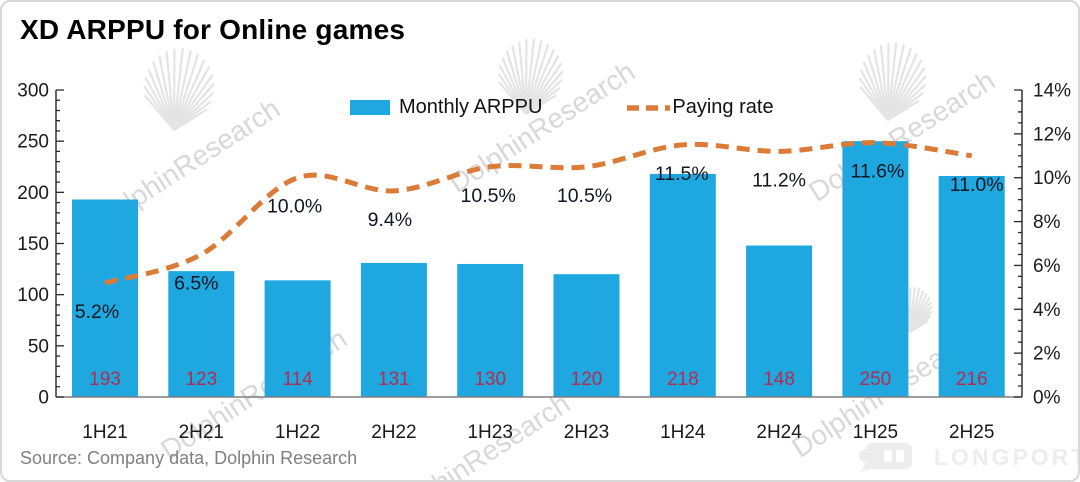  Describe the element at coordinates (876, 379) in the screenshot. I see `bar-value-label: 250` at that location.